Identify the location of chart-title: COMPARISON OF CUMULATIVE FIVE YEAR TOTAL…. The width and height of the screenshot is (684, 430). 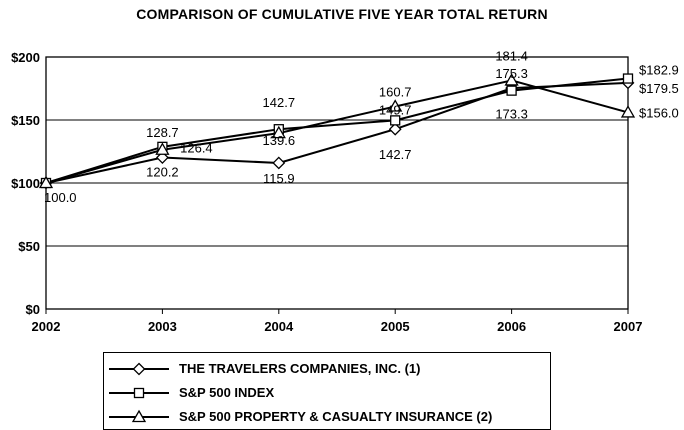
(342, 14).